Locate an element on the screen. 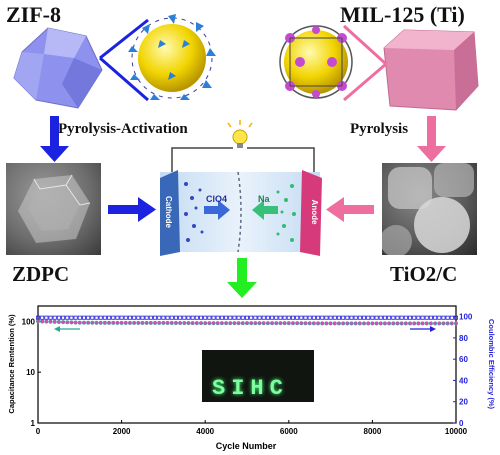 The width and height of the screenshot is (500, 455). zdpc-to-cell-arrow is located at coordinates (132, 209).